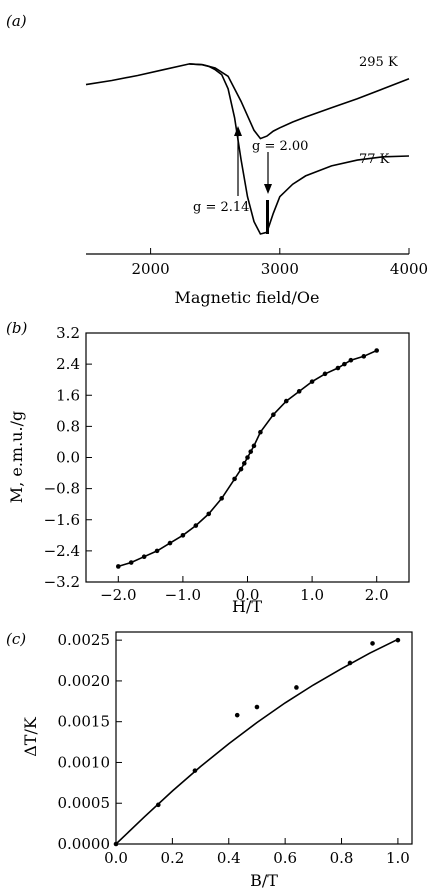  I want to click on panel-b-y-tick-label: 3.2, so click(68, 333).